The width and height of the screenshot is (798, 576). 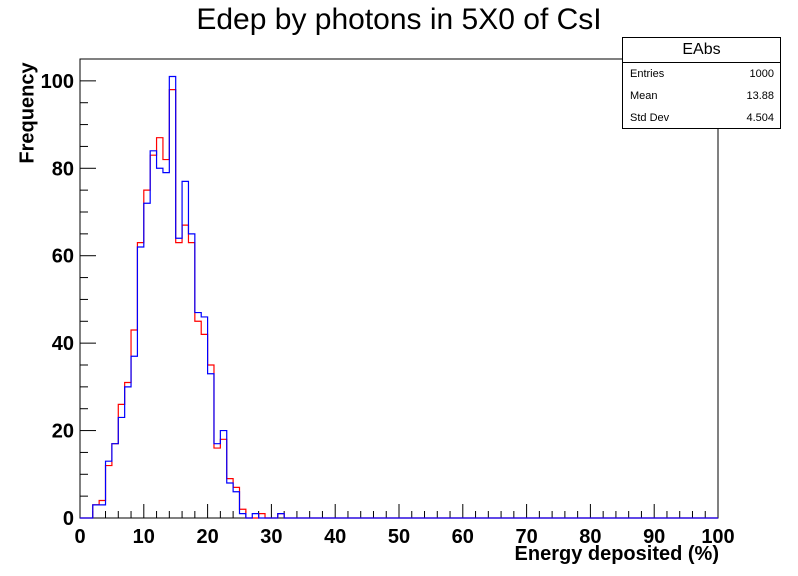 What do you see at coordinates (760, 118) in the screenshot?
I see `stats-value: 4.504` at bounding box center [760, 118].